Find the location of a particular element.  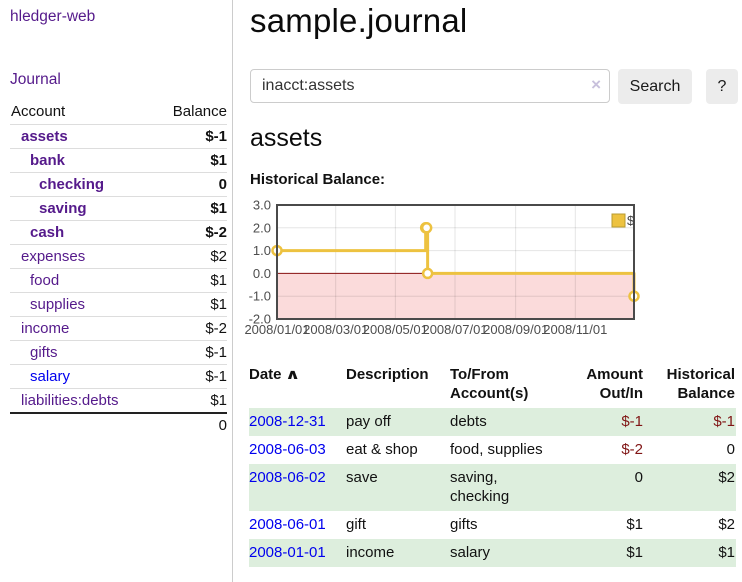

account-link-expenses: expenses is located at coordinates (53, 256).